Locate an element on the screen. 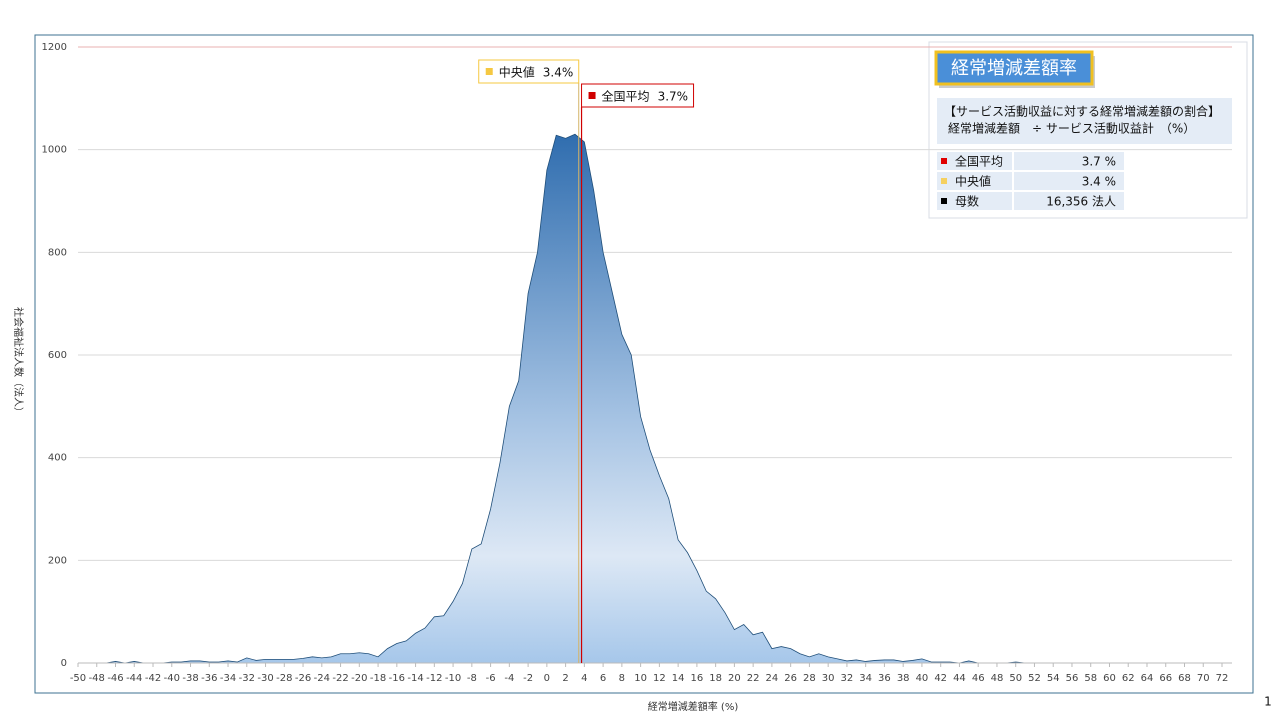 The width and height of the screenshot is (1280, 720). x-tick-label: 46 is located at coordinates (978, 678).